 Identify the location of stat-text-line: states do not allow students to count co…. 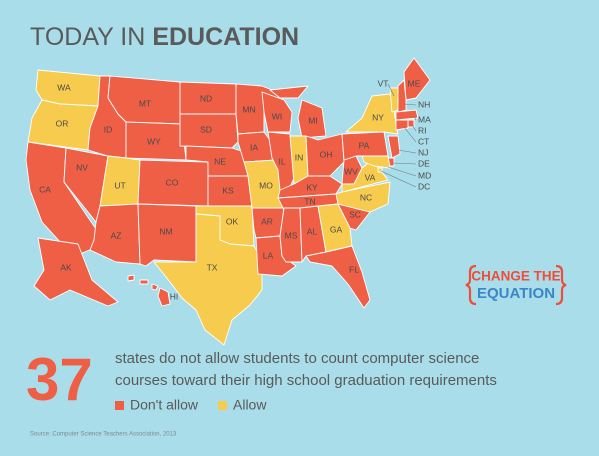
(297, 358).